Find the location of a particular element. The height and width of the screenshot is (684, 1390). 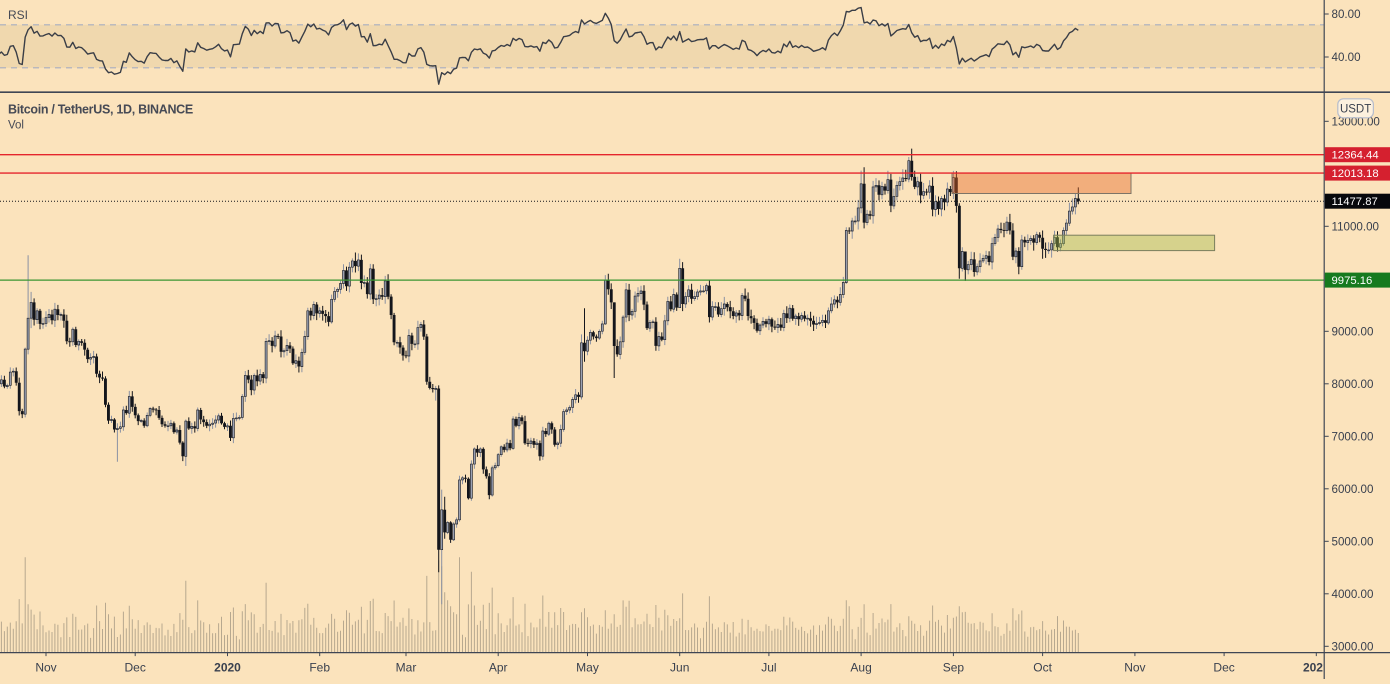

svg-text: 2021 is located at coordinates (1316, 668).